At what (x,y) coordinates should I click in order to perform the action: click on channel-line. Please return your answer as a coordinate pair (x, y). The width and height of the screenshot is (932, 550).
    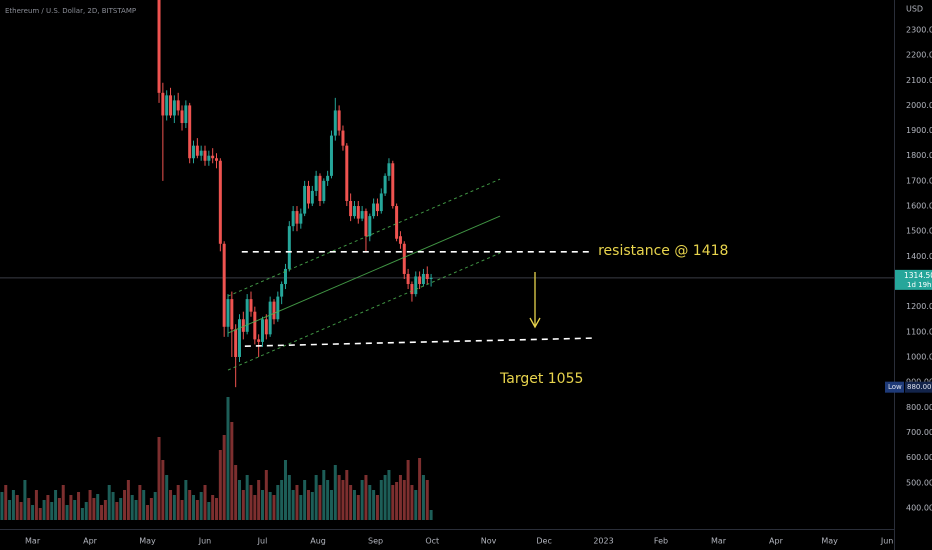
    Looking at the image, I should click on (364, 311).